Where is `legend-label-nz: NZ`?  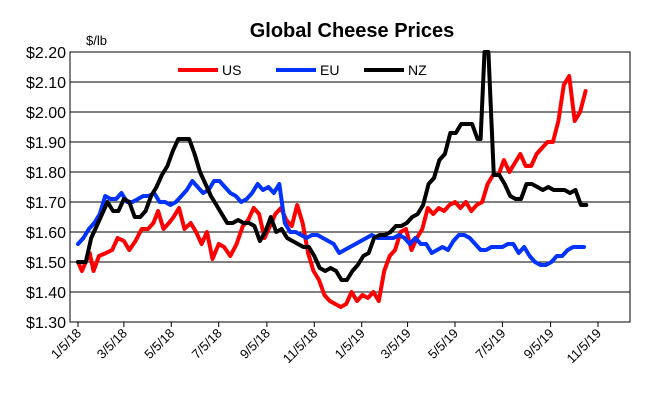 legend-label-nz: NZ is located at coordinates (417, 70).